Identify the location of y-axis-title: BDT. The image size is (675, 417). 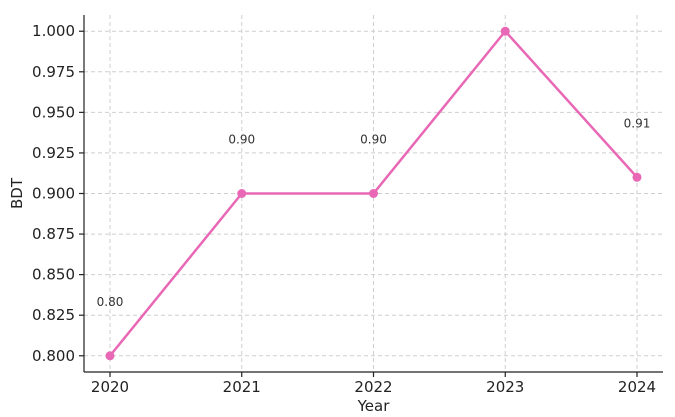
(17, 193).